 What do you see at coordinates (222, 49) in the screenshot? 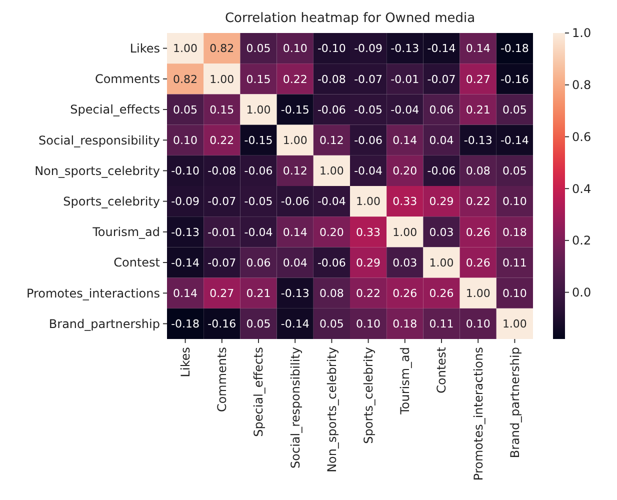
I see `data-label: 0.82` at bounding box center [222, 49].